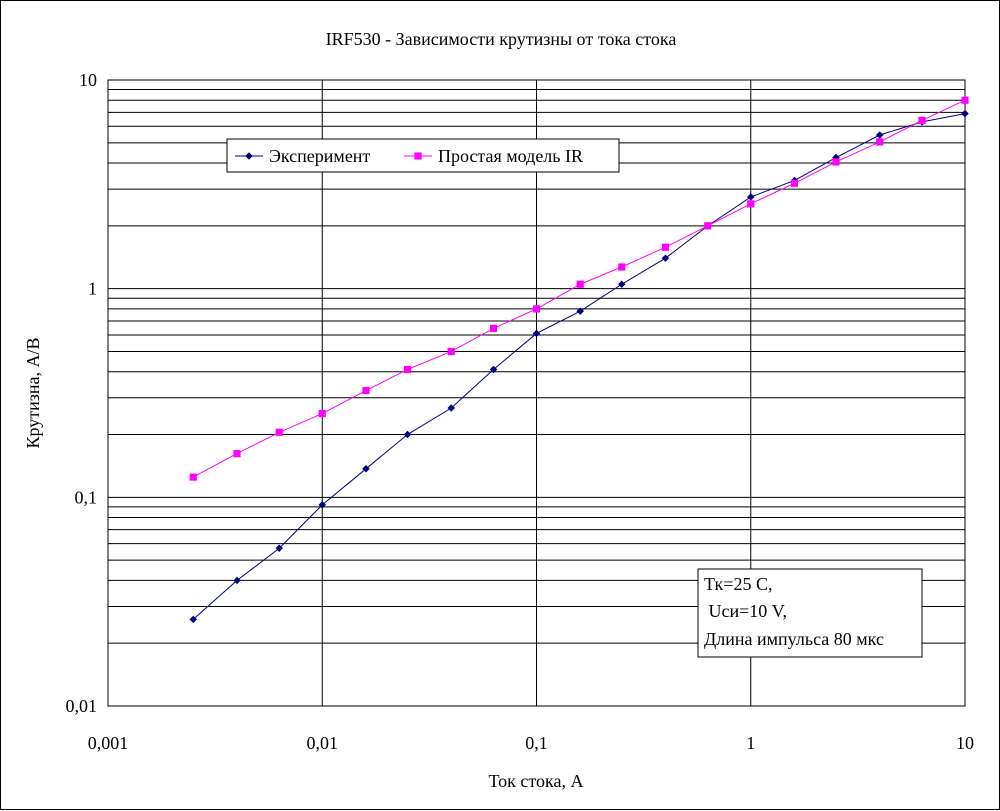  I want to click on legend: Эксперимент Простая модель IR, so click(423, 155).